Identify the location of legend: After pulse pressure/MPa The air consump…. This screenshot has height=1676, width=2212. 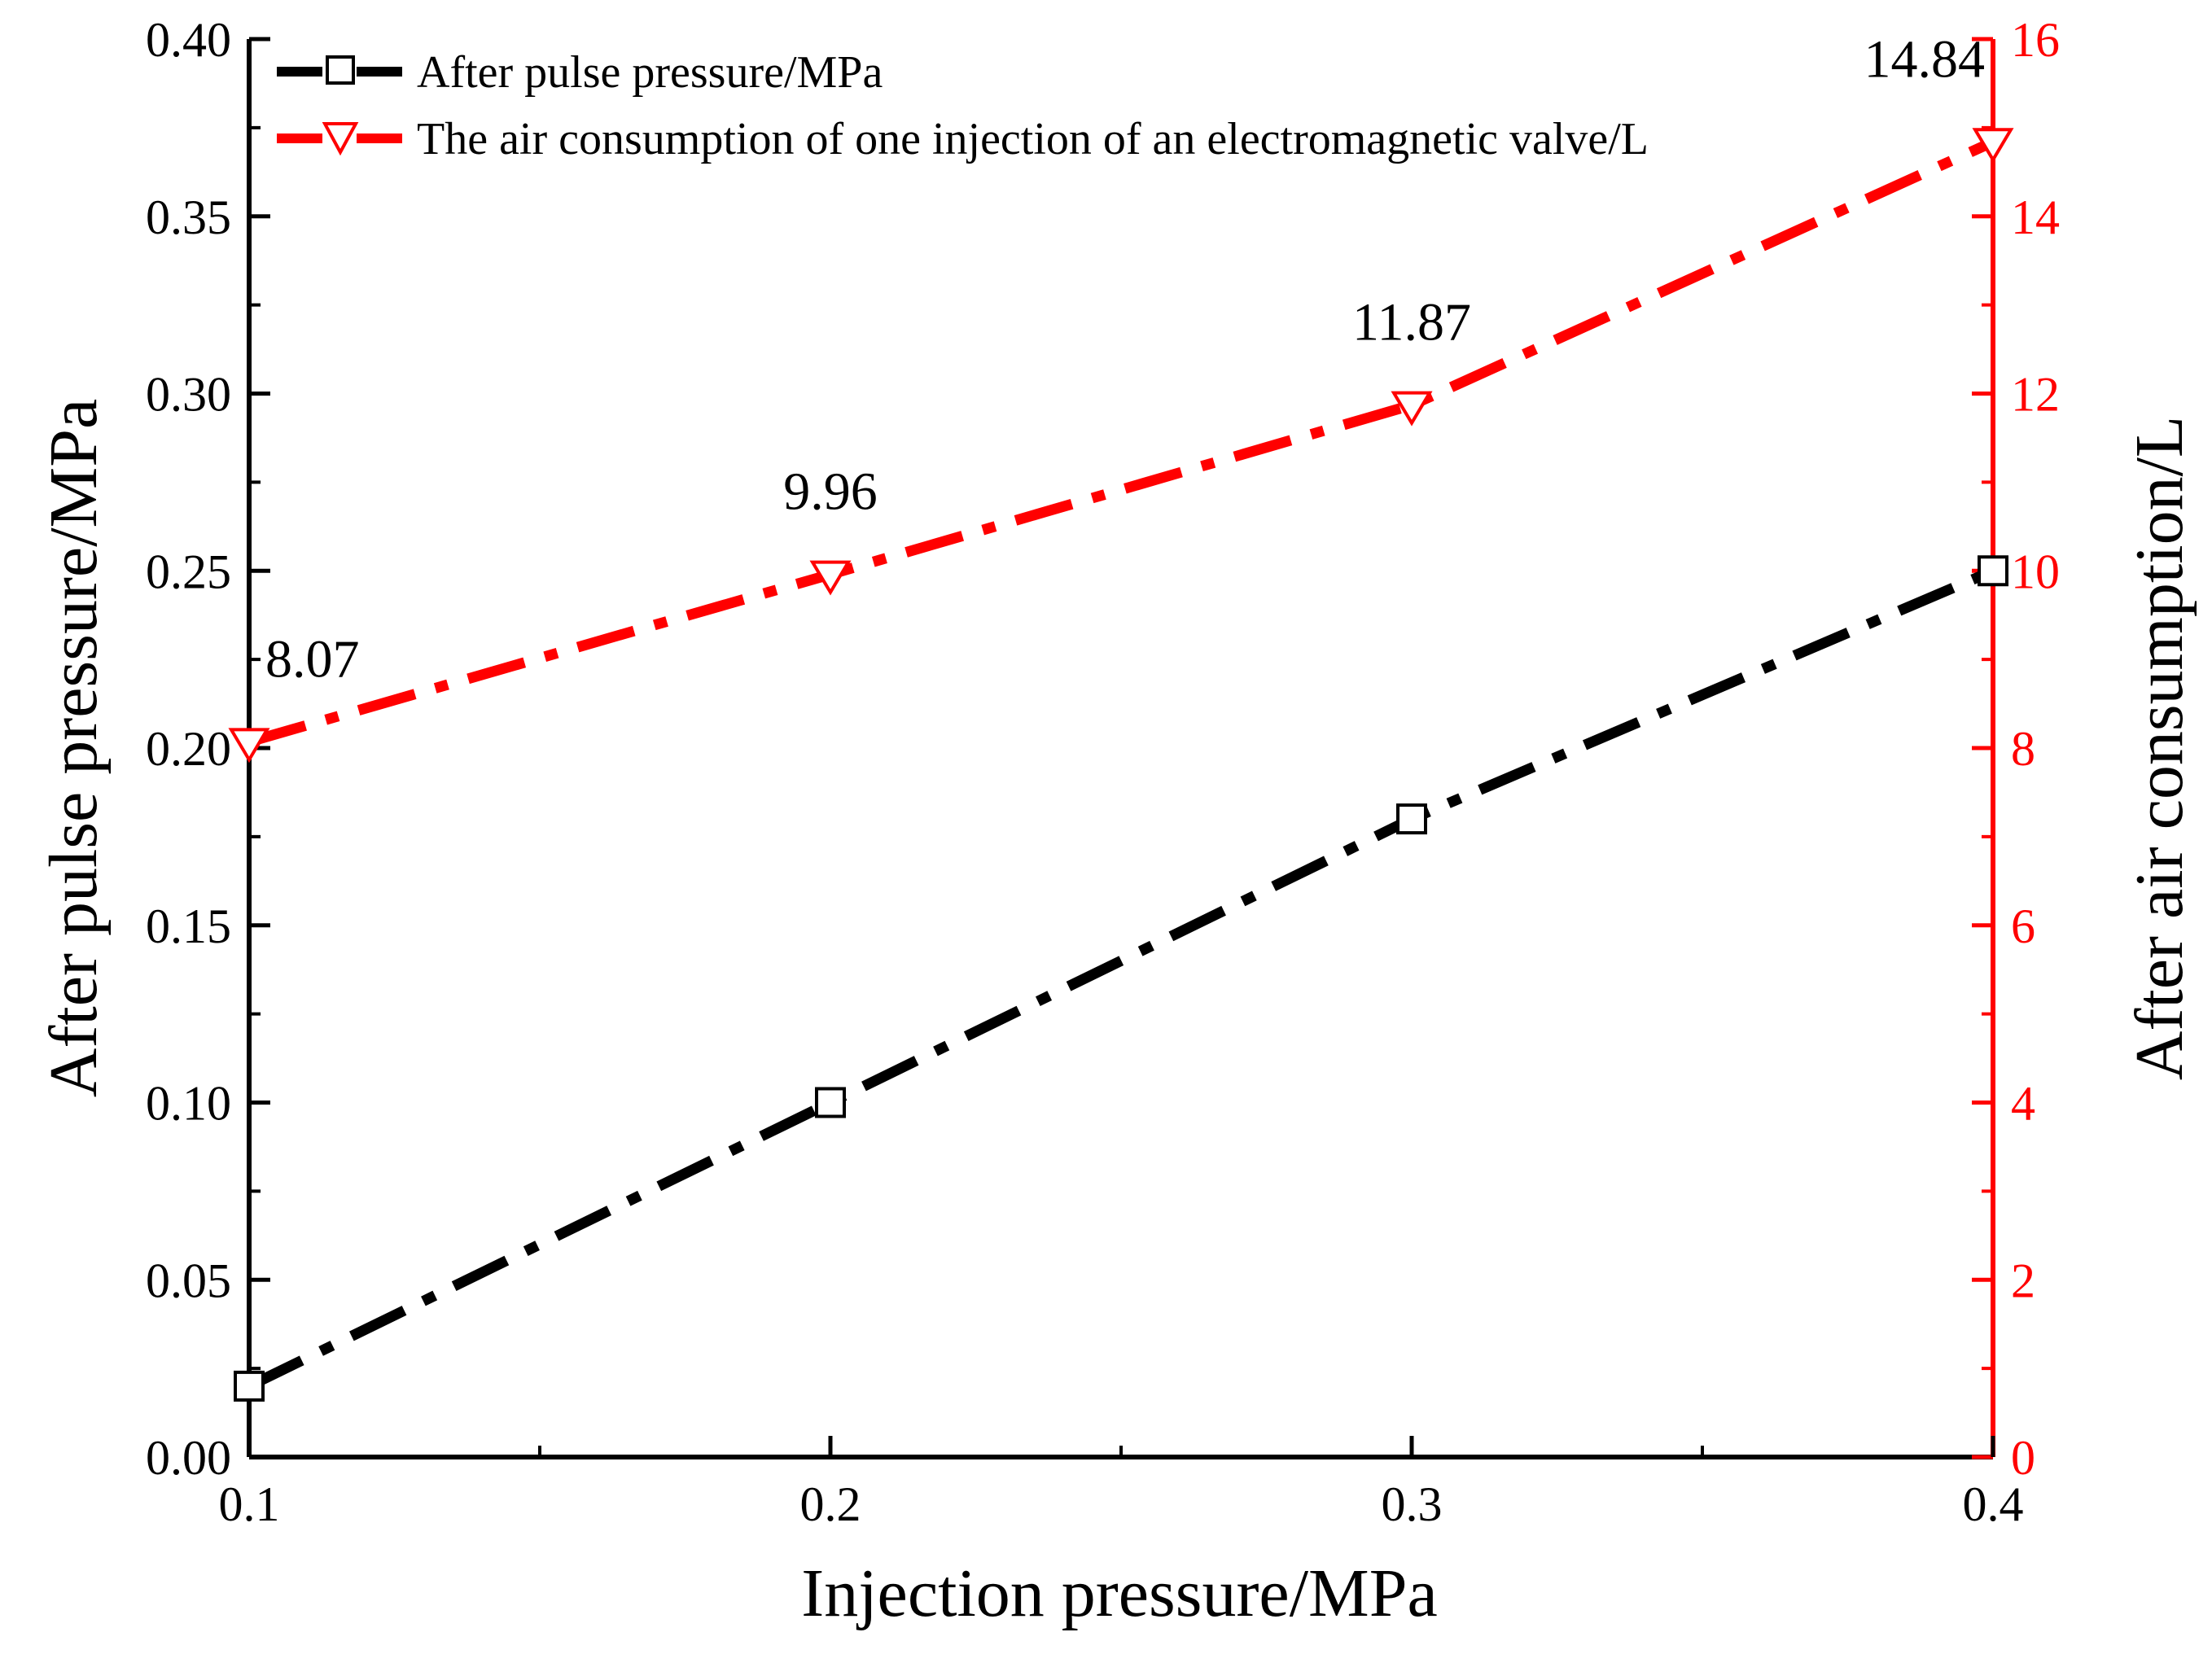
(963, 106).